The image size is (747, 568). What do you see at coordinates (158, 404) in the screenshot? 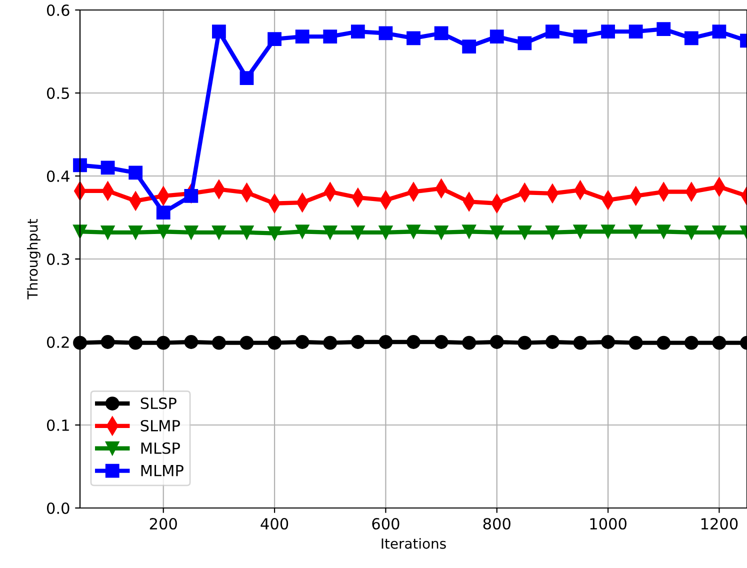
I see `legend-label: SLSP` at bounding box center [158, 404].